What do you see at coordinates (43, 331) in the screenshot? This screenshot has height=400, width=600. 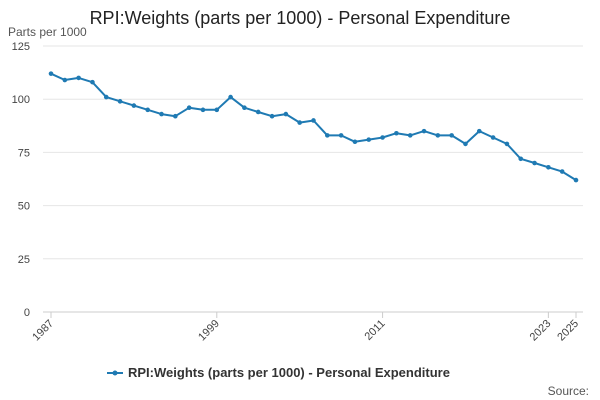 I see `x-tick-label: 1987` at bounding box center [43, 331].